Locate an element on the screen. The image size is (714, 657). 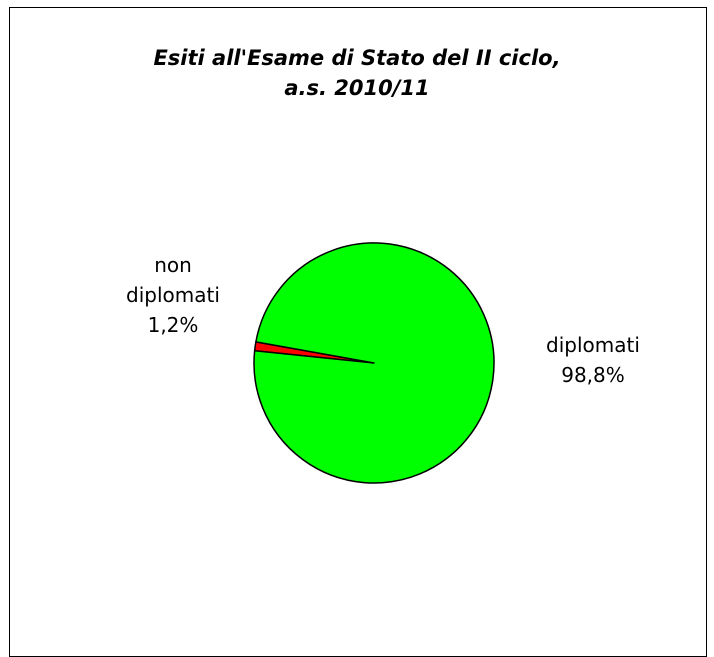
slice-value-diplomati: 98,8% is located at coordinates (593, 375).